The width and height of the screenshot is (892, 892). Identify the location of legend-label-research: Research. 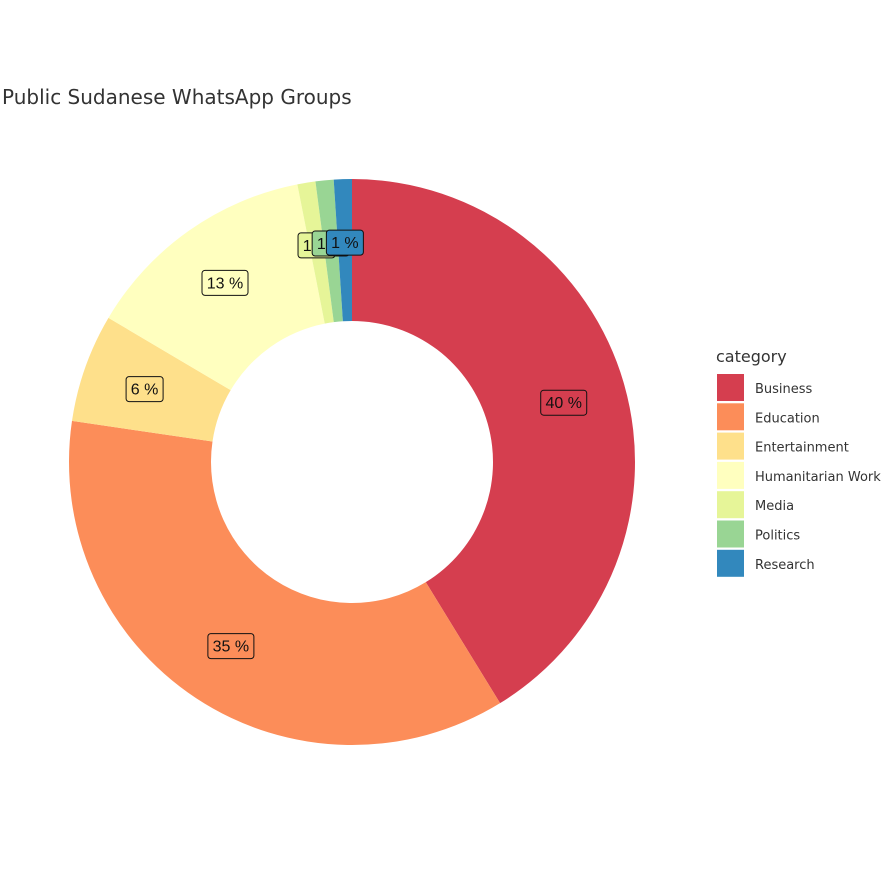
(785, 565).